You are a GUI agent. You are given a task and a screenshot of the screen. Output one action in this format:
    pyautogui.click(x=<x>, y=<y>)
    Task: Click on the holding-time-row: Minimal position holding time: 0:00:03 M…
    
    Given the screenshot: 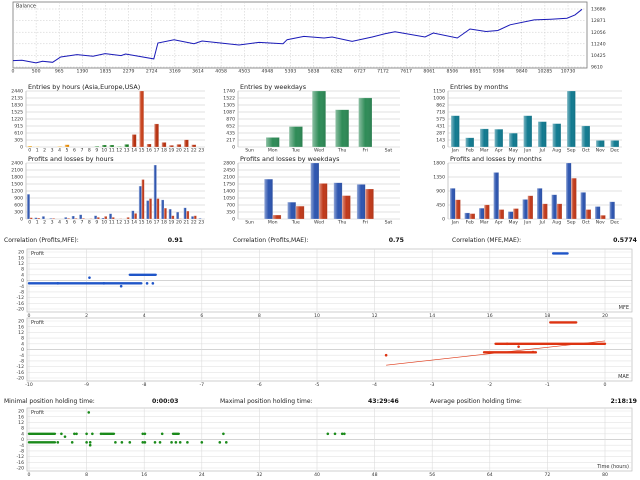 What is the action you would take?
    pyautogui.click(x=320, y=401)
    